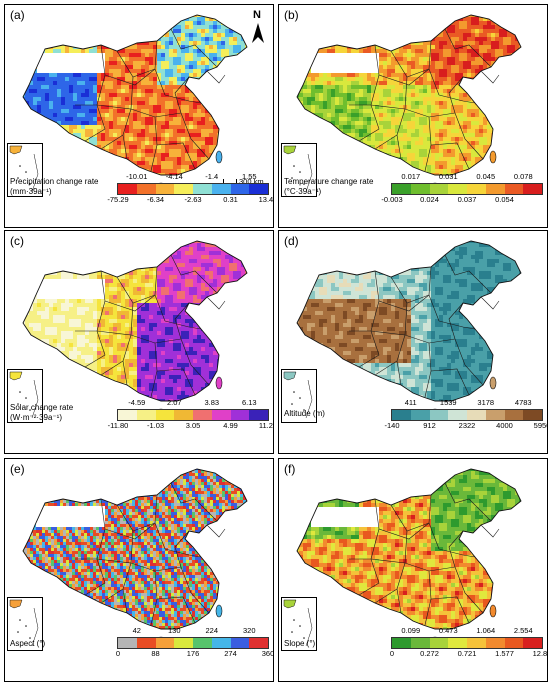 This screenshot has width=550, height=686. Describe the element at coordinates (466, 177) in the screenshot. I see `legend-top-ticks: 0.017 0.031 0.045 0.078` at that location.